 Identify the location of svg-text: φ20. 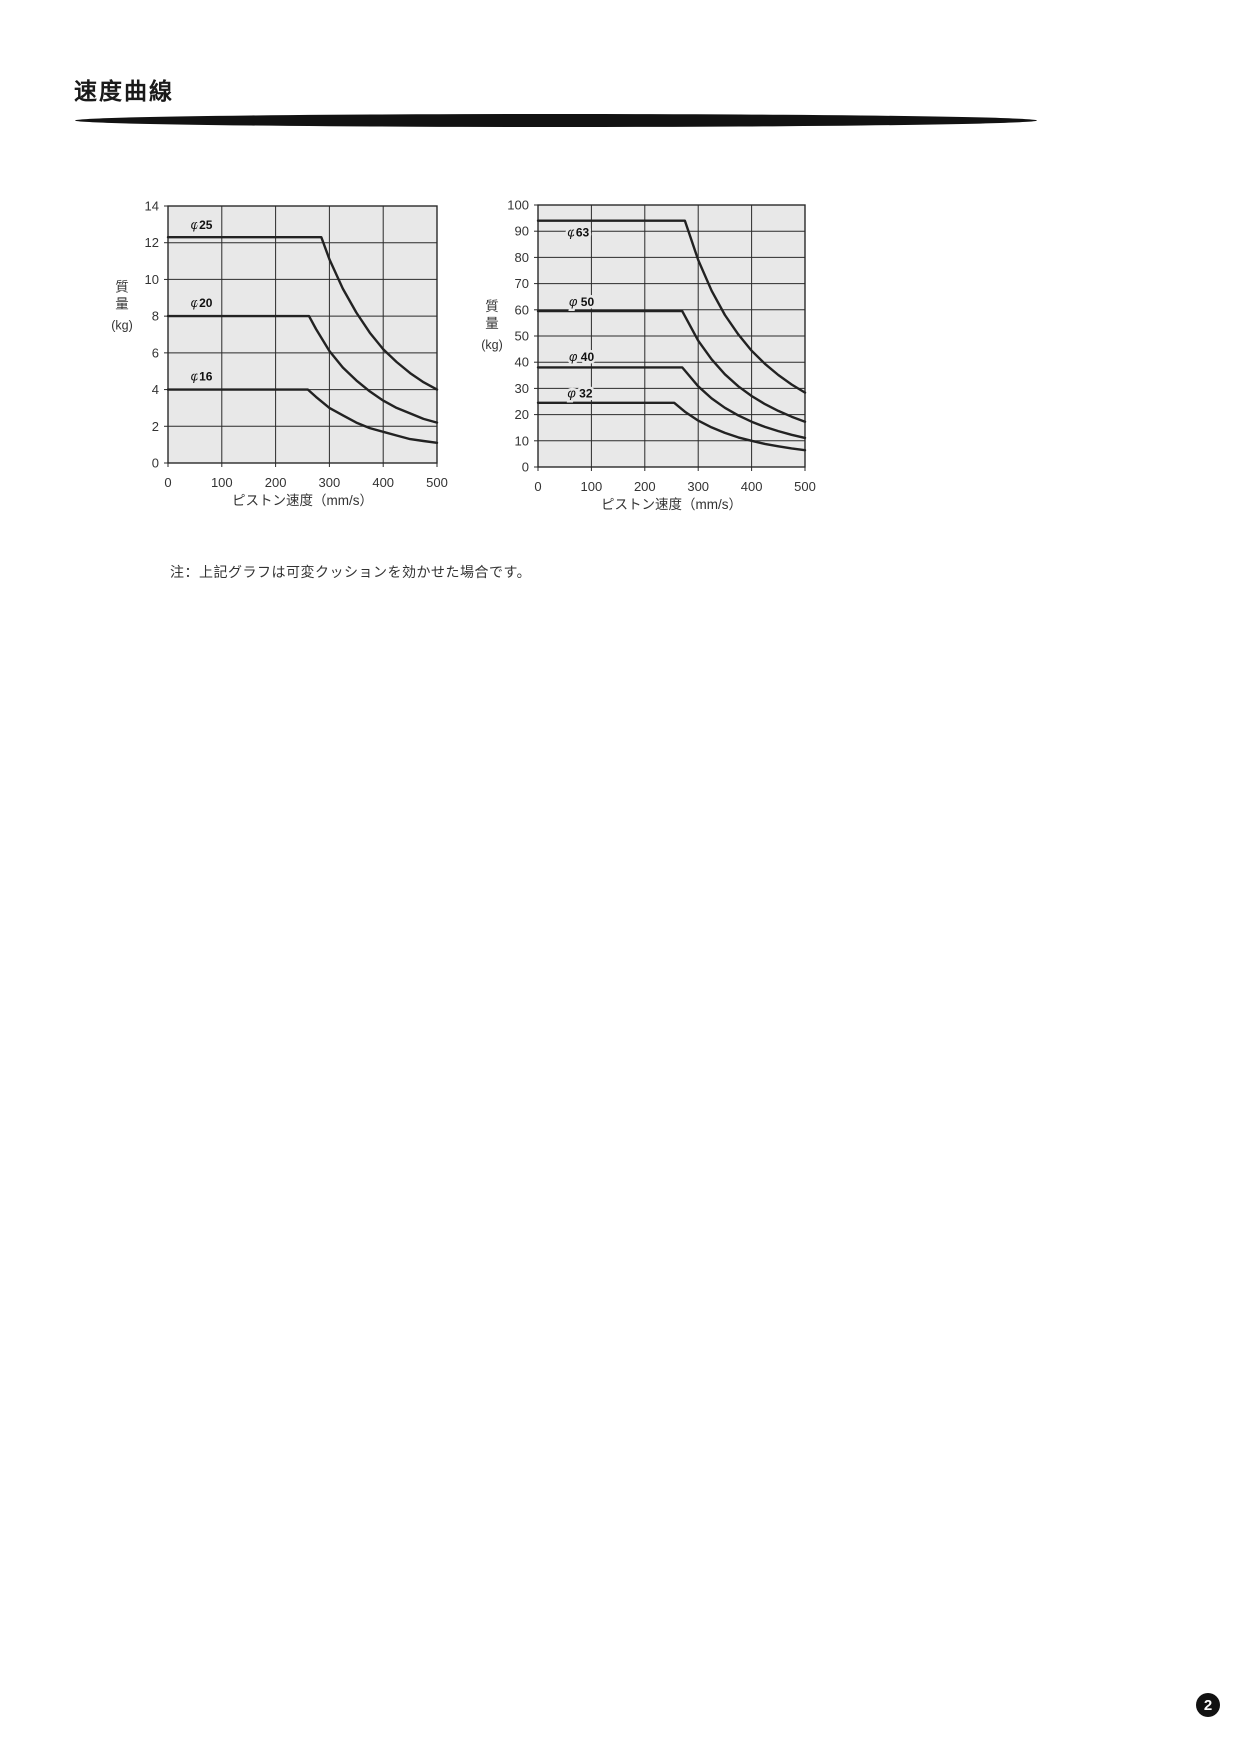
(202, 302).